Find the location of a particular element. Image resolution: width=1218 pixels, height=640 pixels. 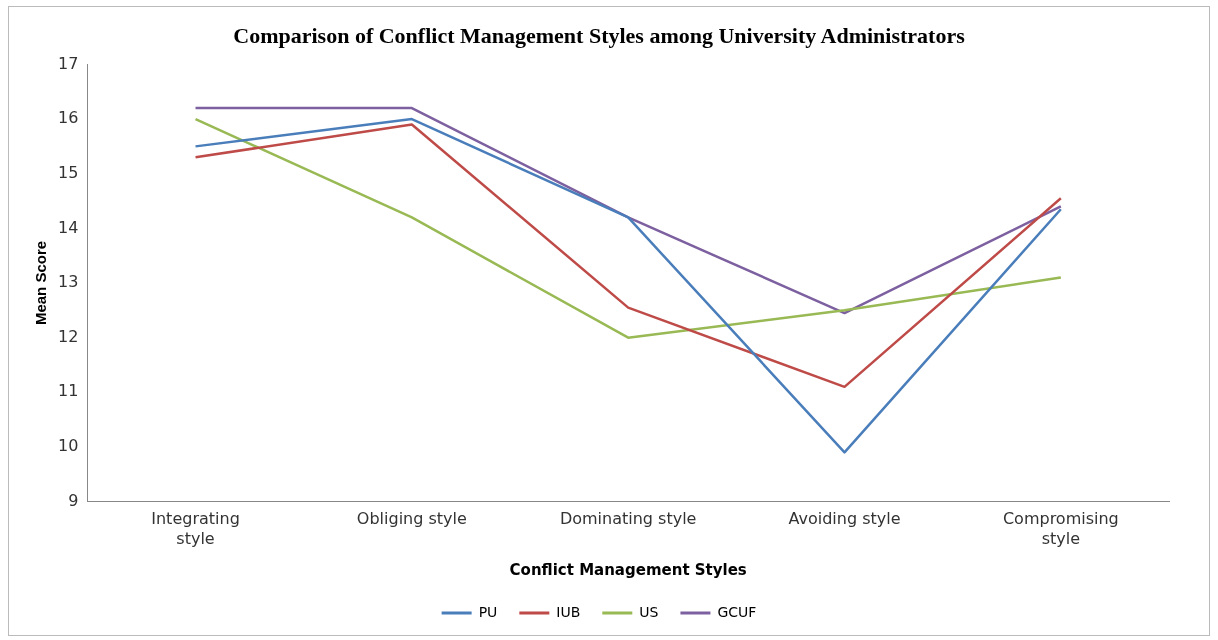

y-tick-label: 16 is located at coordinates (68, 118).